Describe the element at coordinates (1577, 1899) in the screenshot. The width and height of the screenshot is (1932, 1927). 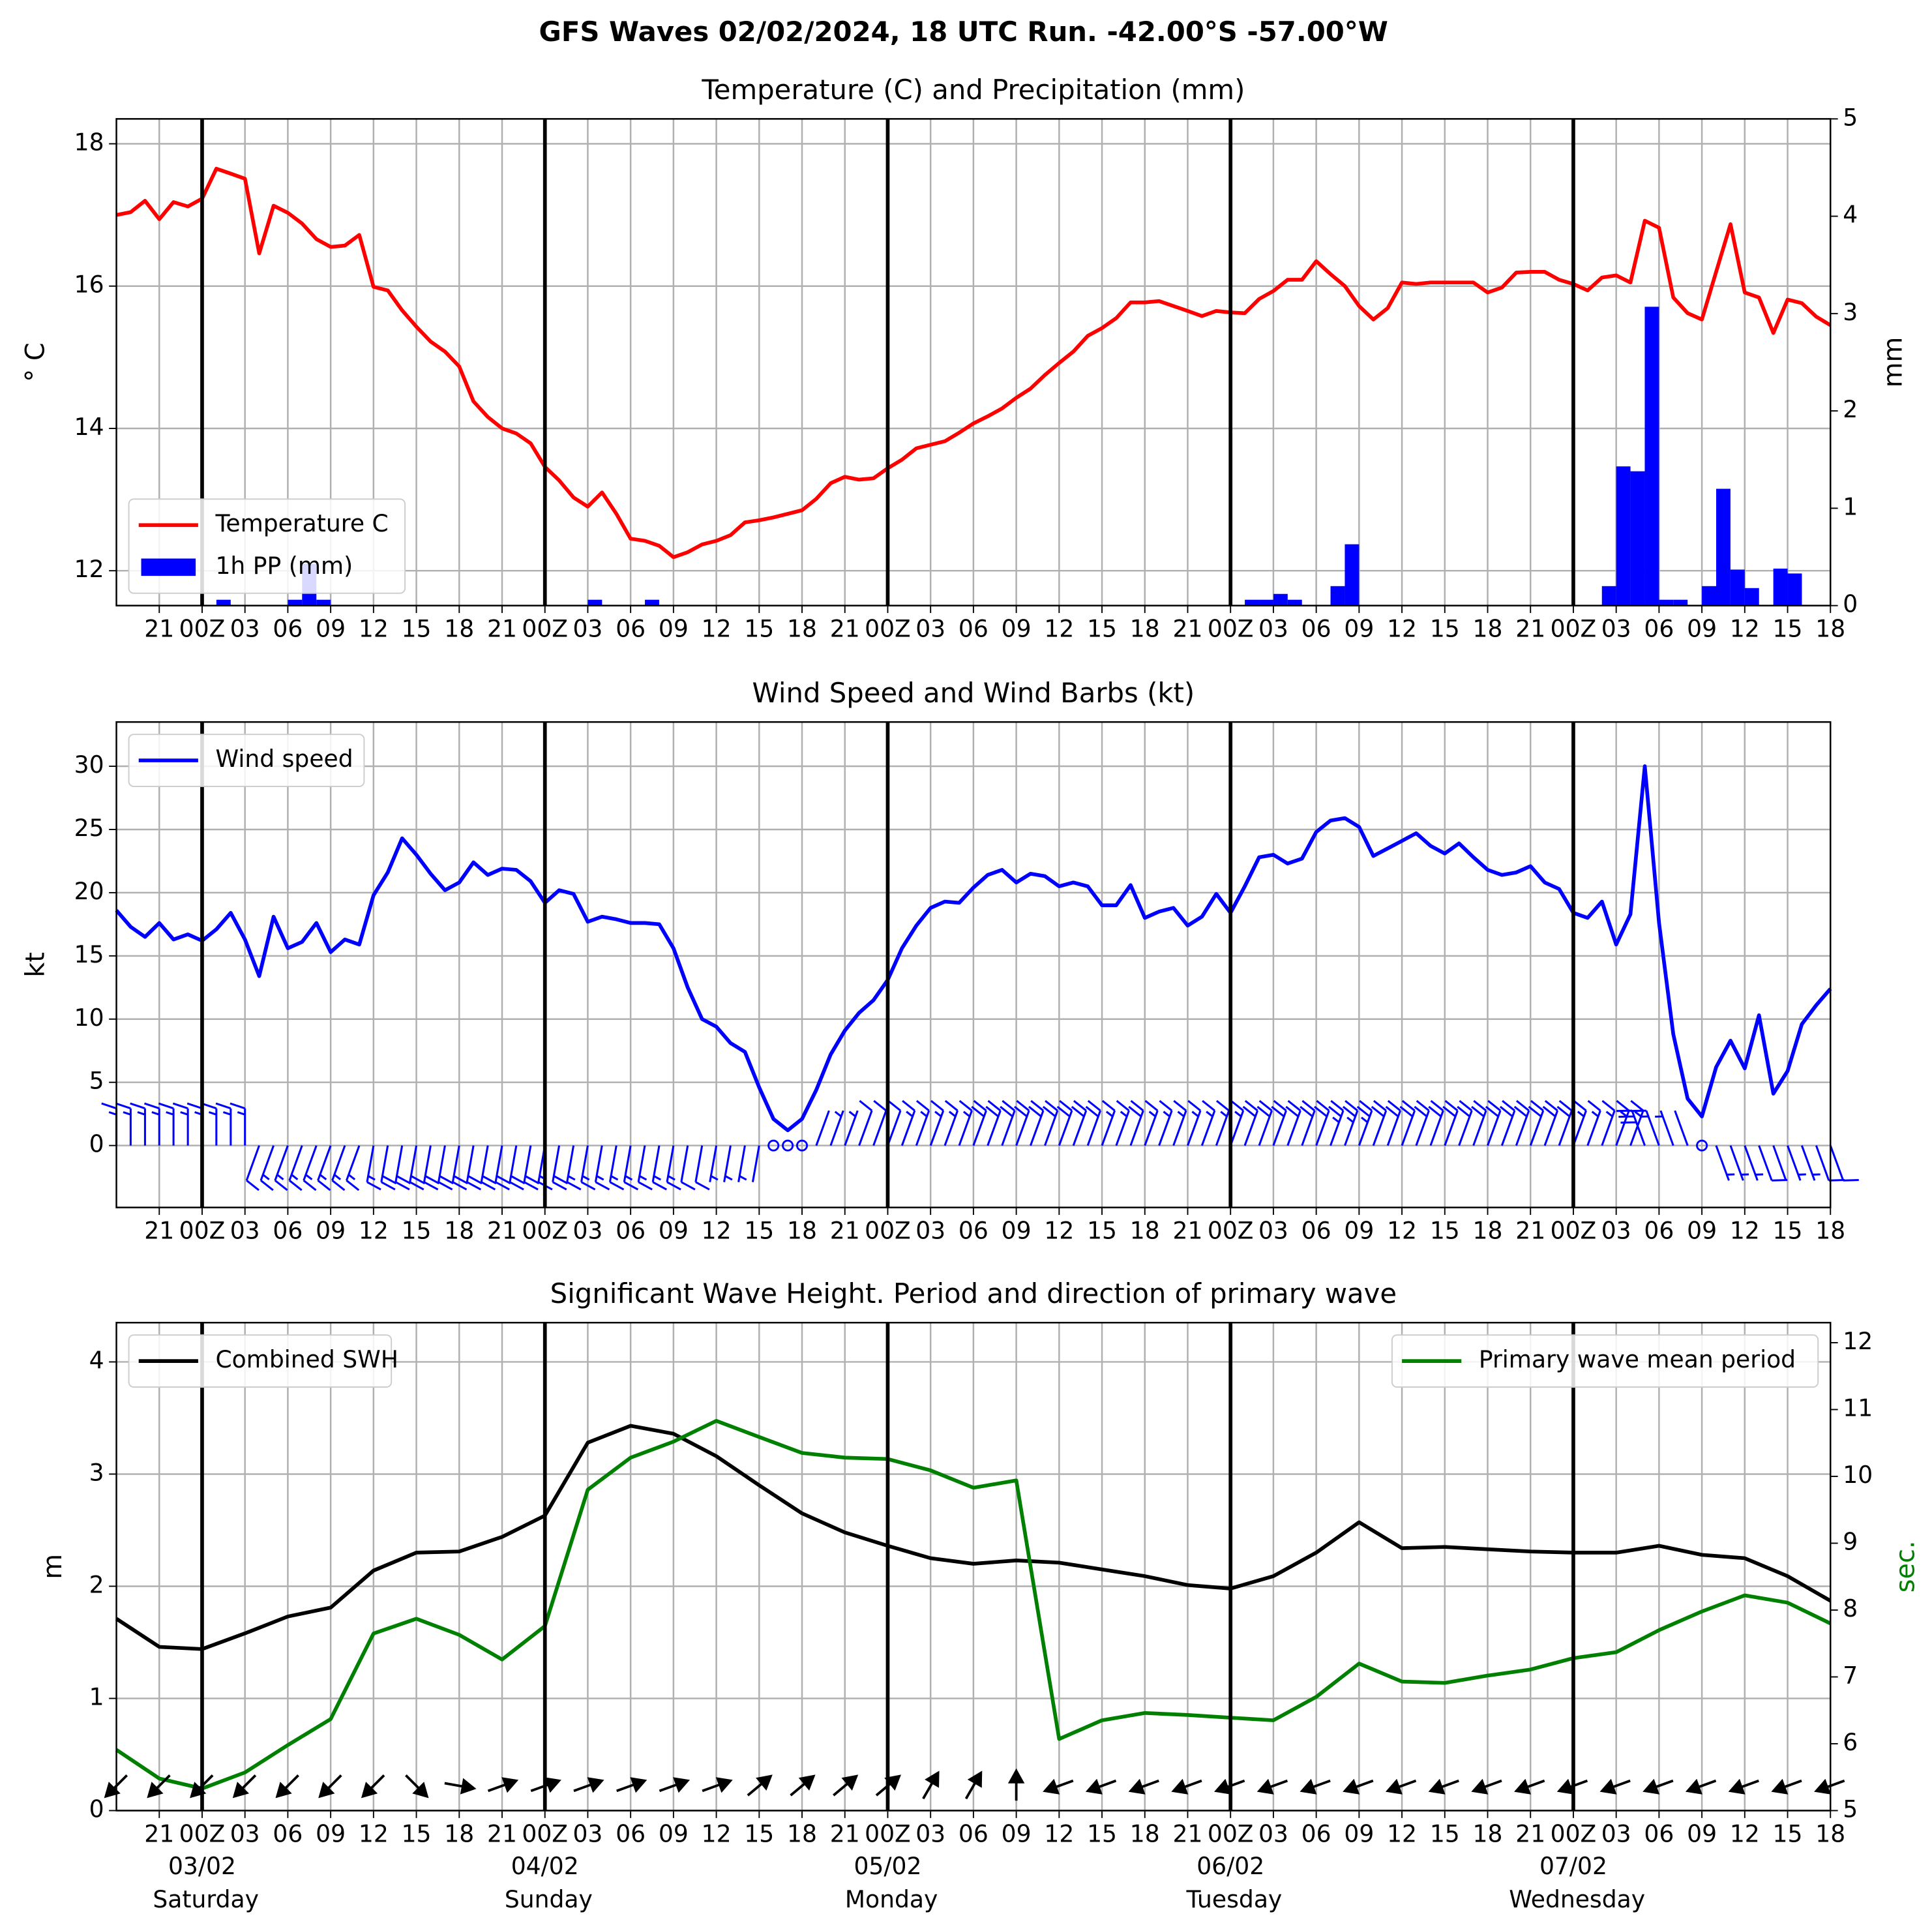
I see `day-label: Wednesday` at that location.